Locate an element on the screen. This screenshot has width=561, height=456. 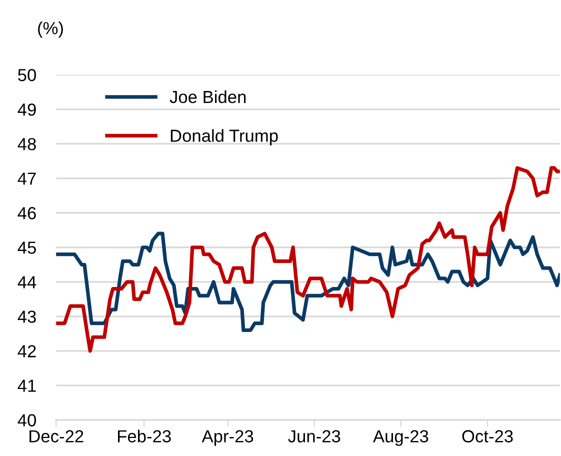
y-tick-label: 49 is located at coordinates (27, 109).